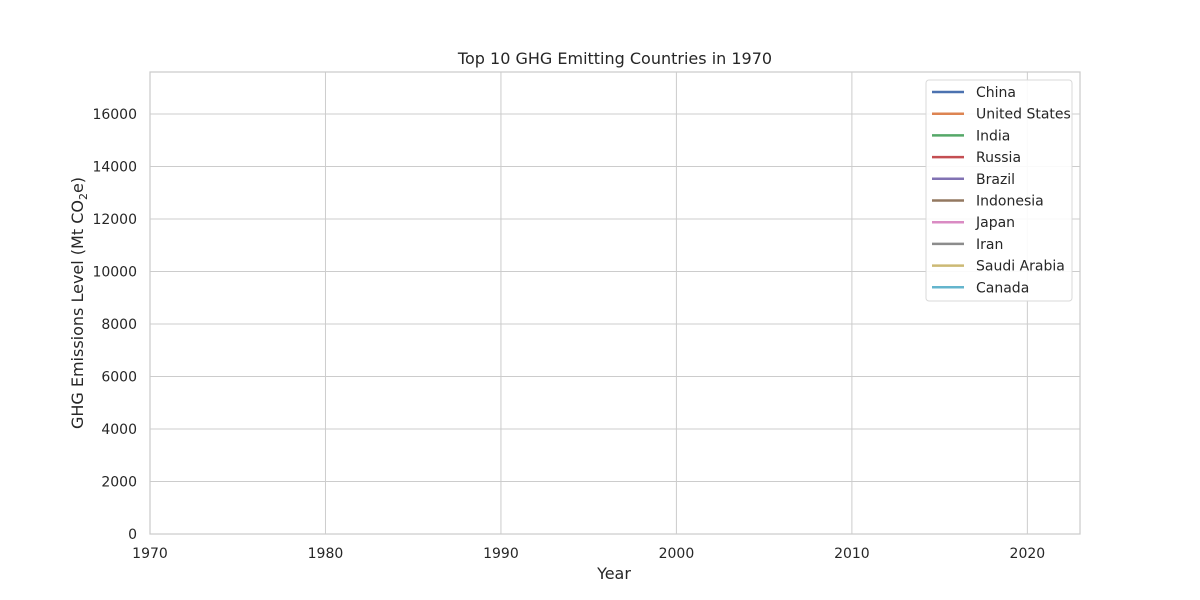  Describe the element at coordinates (995, 223) in the screenshot. I see `legend-entry: Japan` at that location.